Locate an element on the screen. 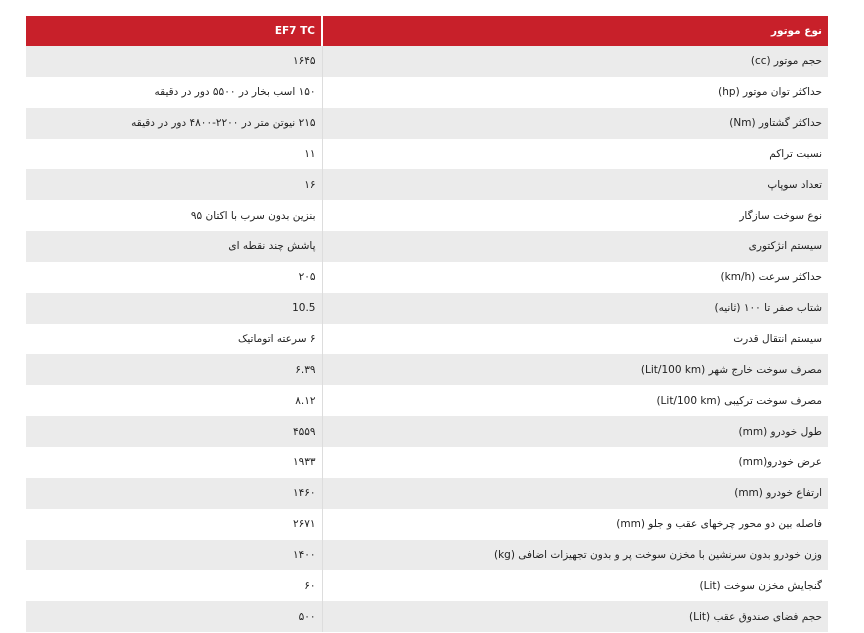 The image size is (864, 633). table-row: ارتفاع خودرو (mm) ۱۴۶۰ is located at coordinates (427, 493).